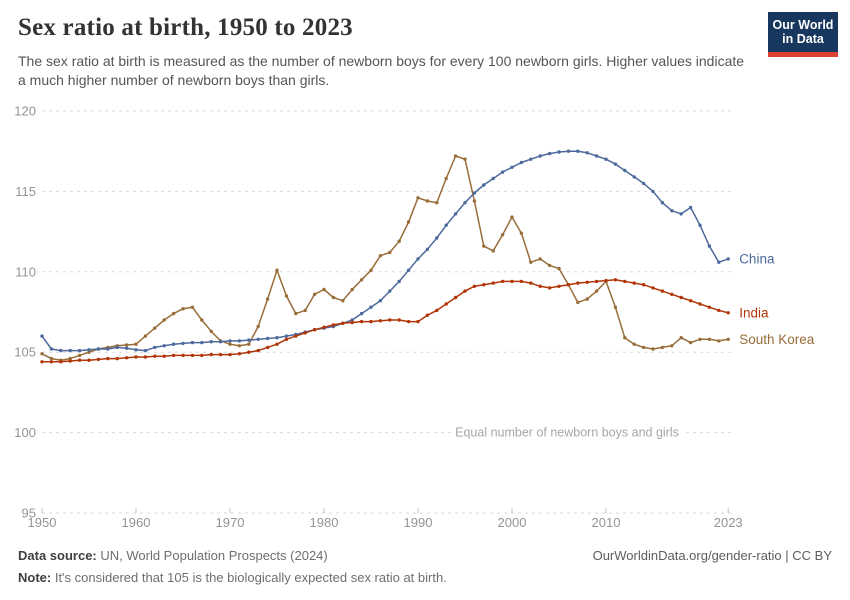  Describe the element at coordinates (474, 286) in the screenshot. I see `series-point-india-1996` at that location.